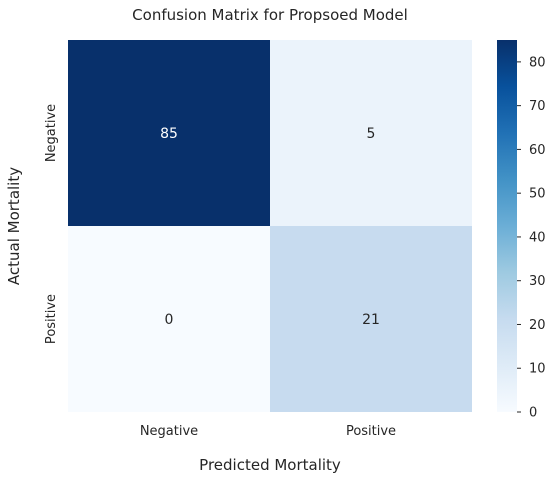 This screenshot has height=480, width=550. I want to click on colorbar-tick-label: 0, so click(533, 413).